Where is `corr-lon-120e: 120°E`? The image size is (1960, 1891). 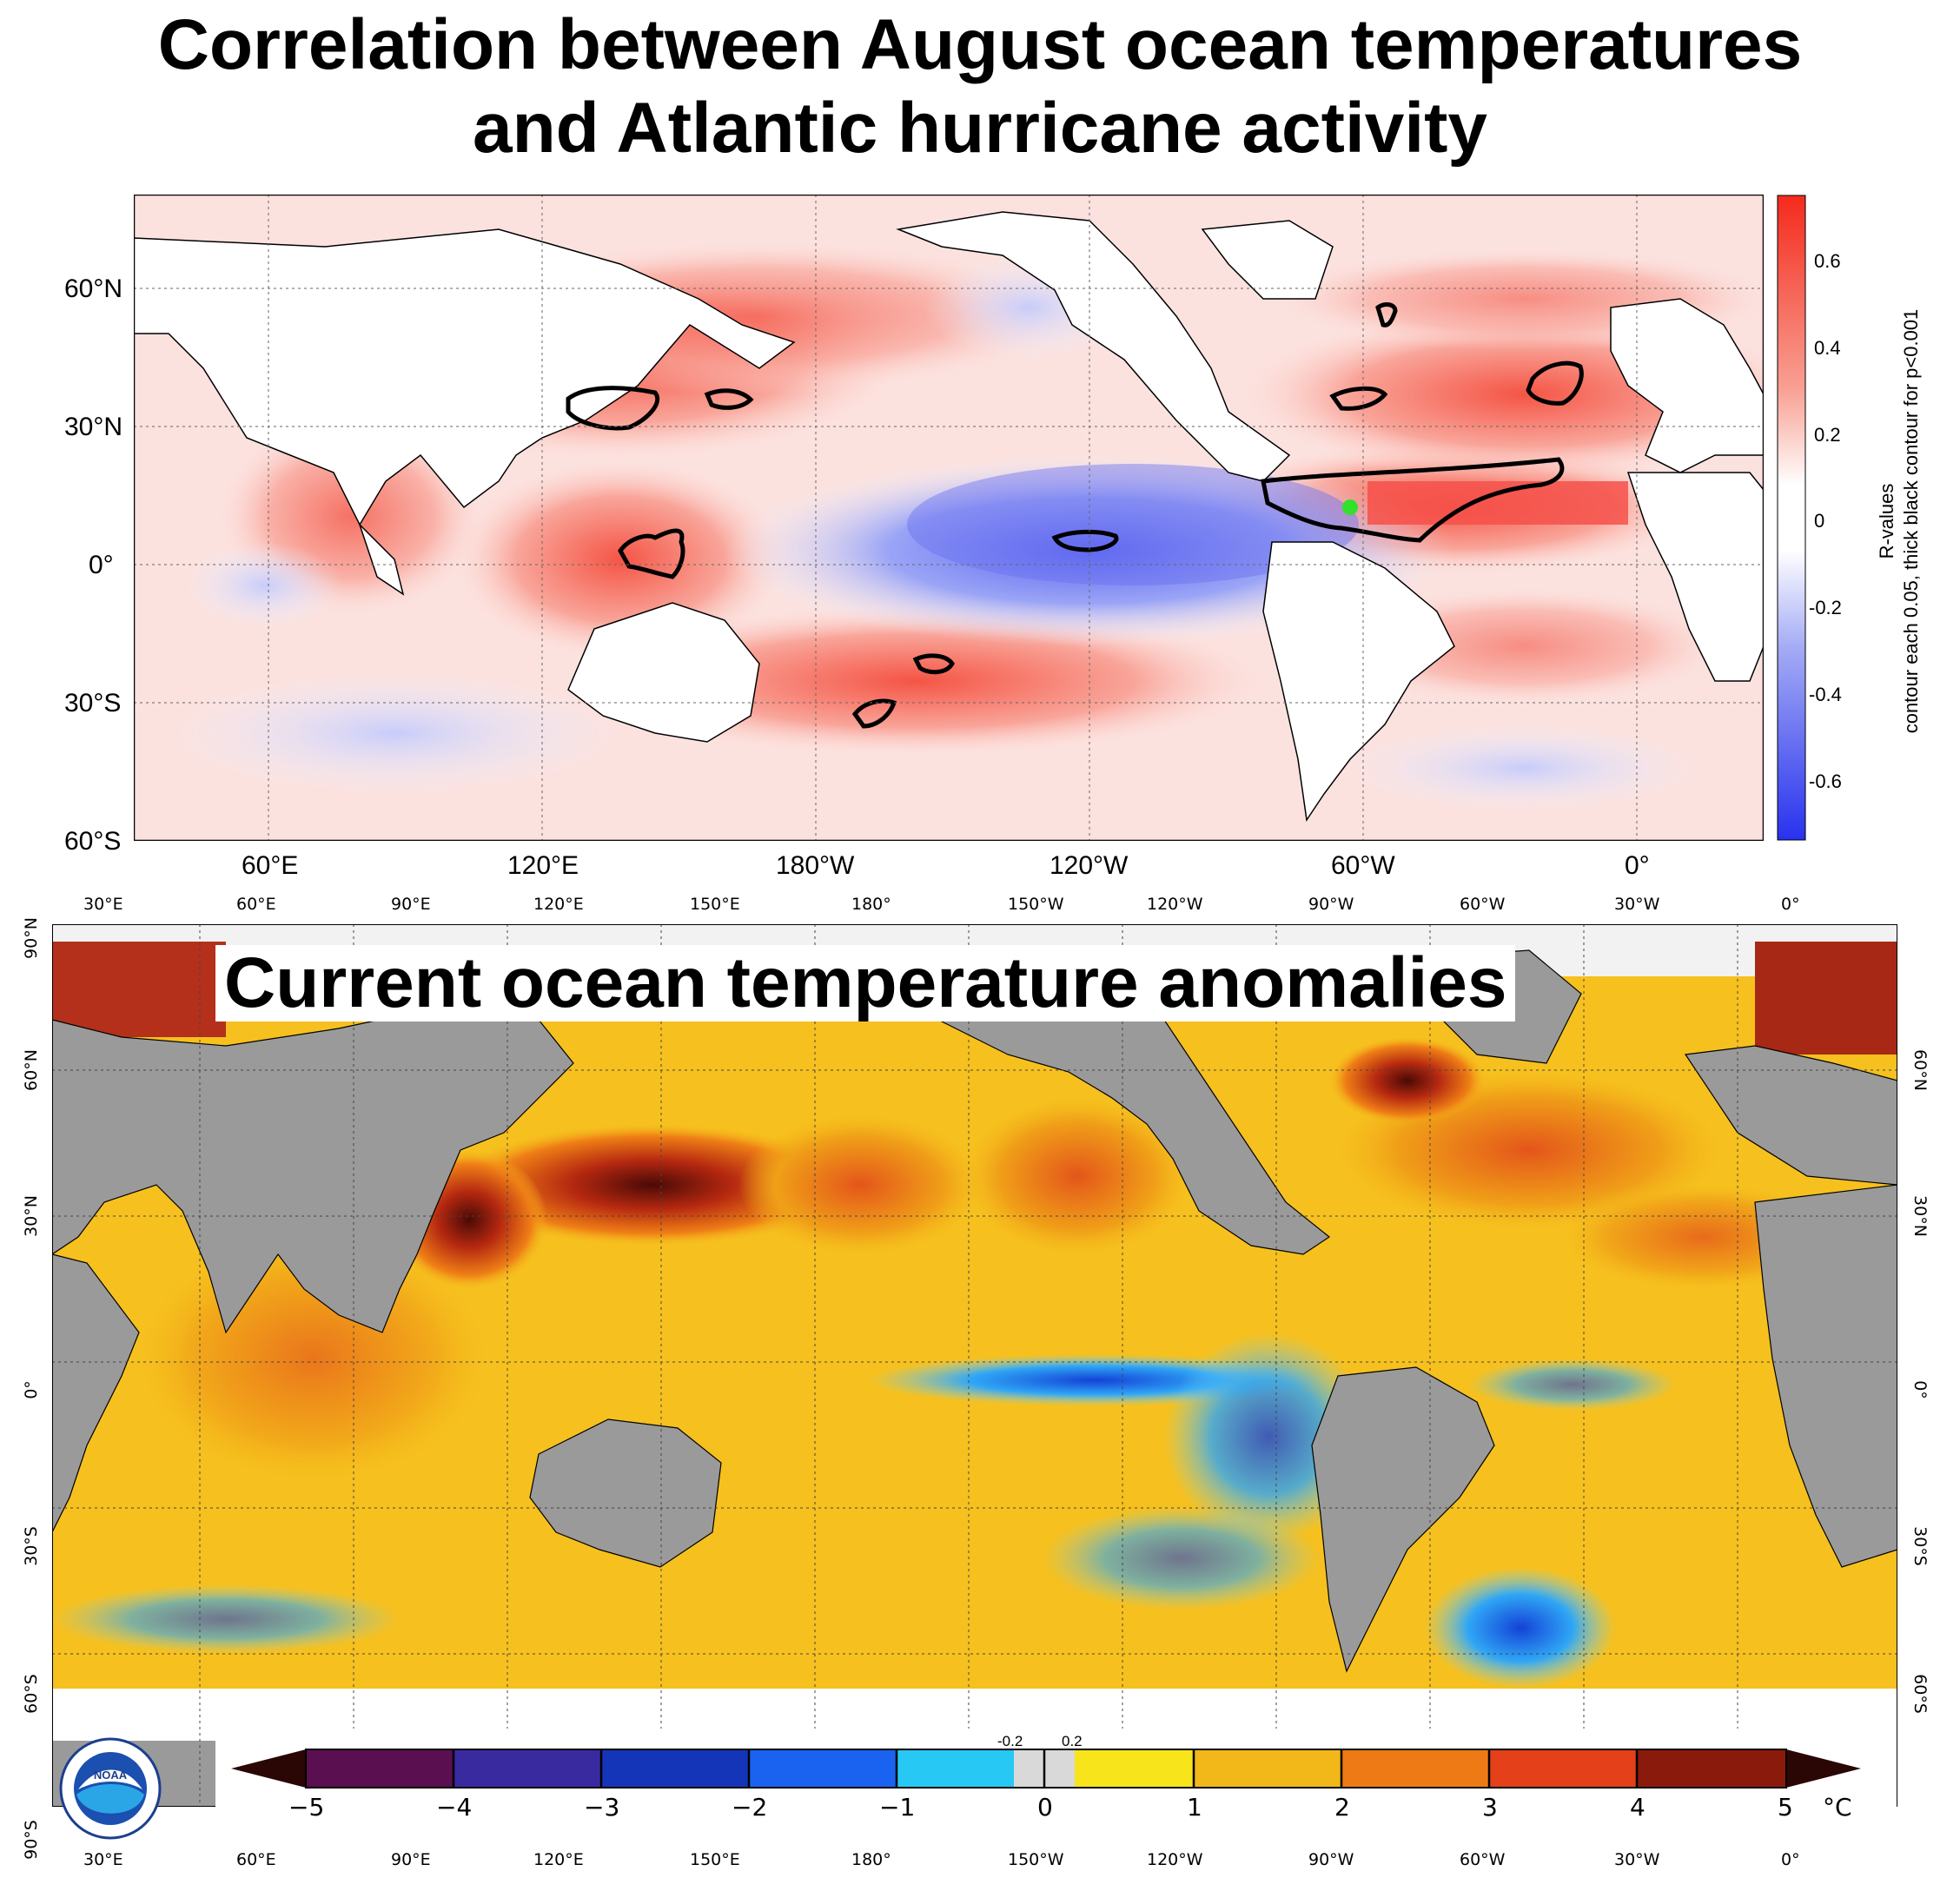 corr-lon-120e: 120°E is located at coordinates (543, 865).